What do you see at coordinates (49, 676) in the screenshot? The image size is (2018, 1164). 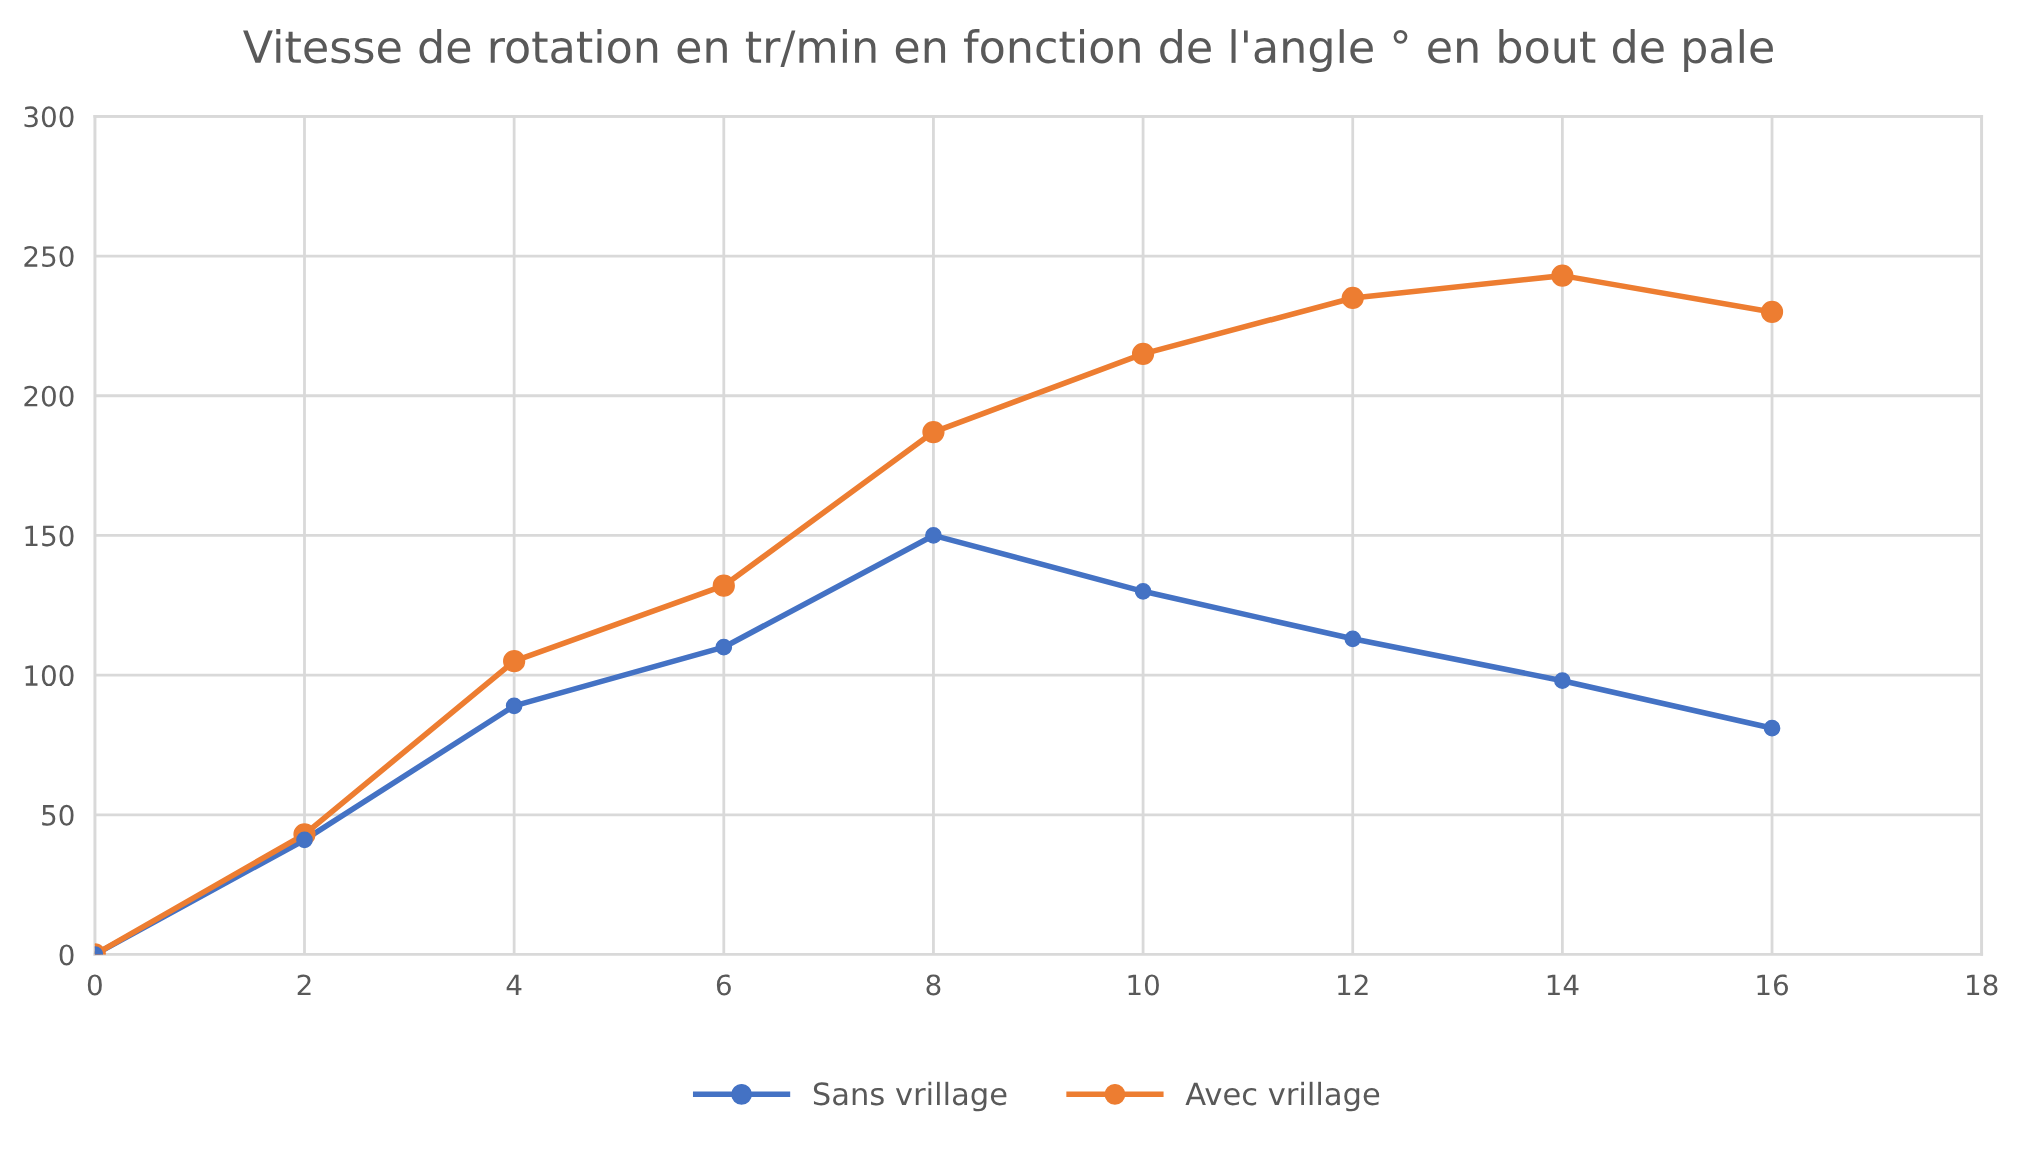 I see `y-tick-label: 100` at bounding box center [49, 676].